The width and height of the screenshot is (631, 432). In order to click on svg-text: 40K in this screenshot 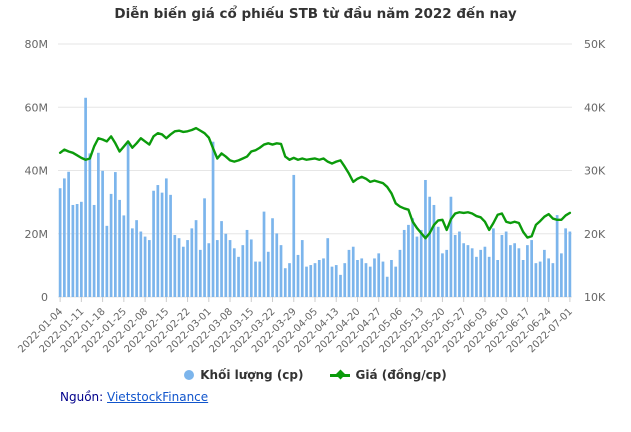, I will do `click(595, 107)`.